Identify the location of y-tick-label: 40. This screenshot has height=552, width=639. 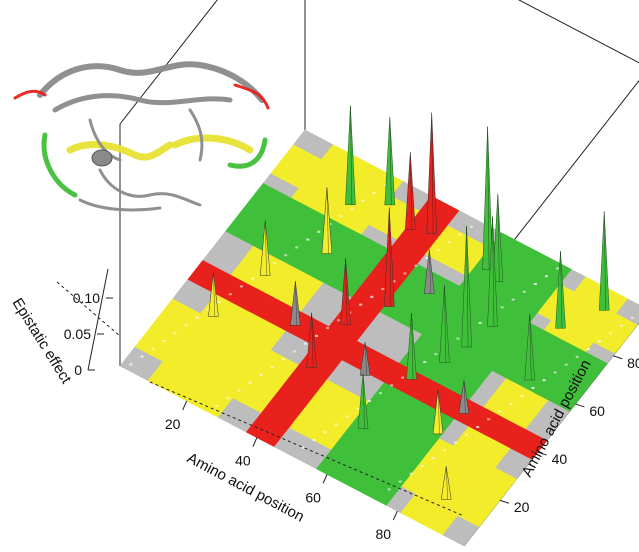
(560, 459).